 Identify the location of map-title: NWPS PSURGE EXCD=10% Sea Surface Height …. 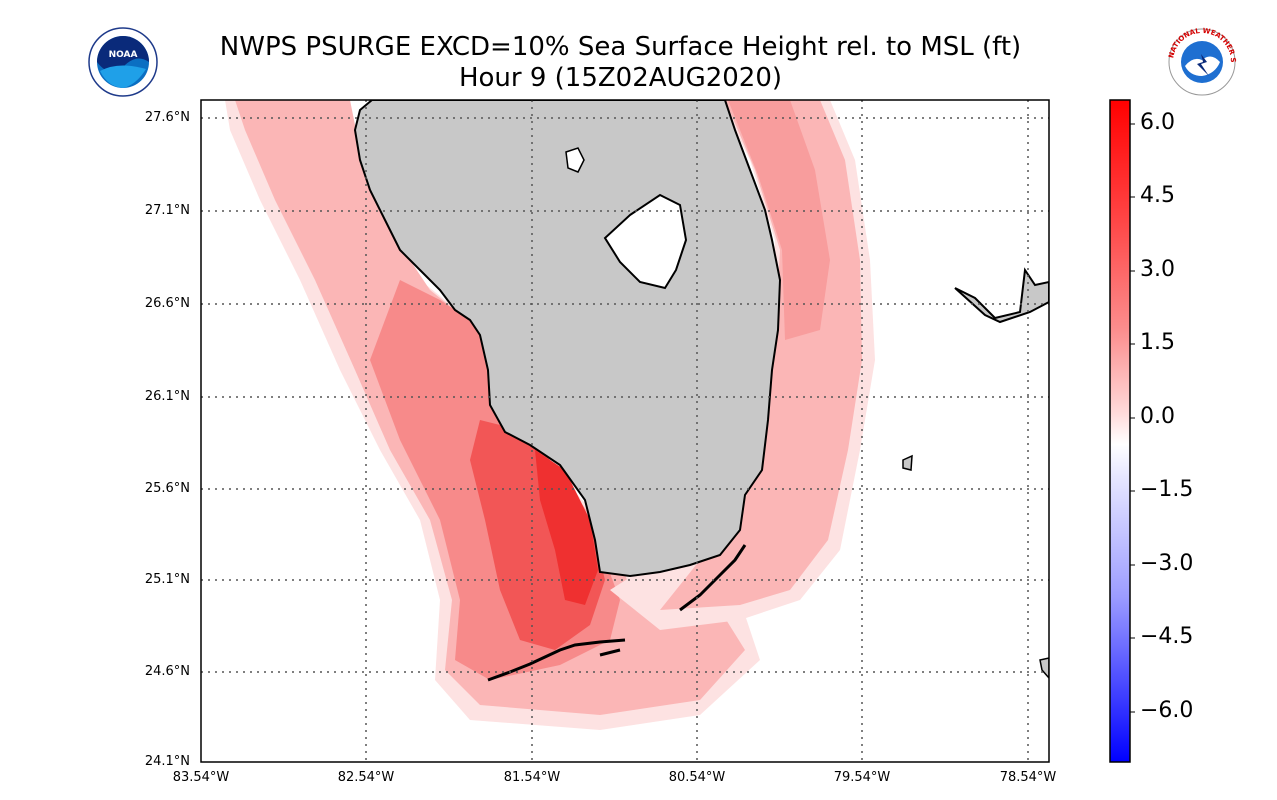
(620, 47).